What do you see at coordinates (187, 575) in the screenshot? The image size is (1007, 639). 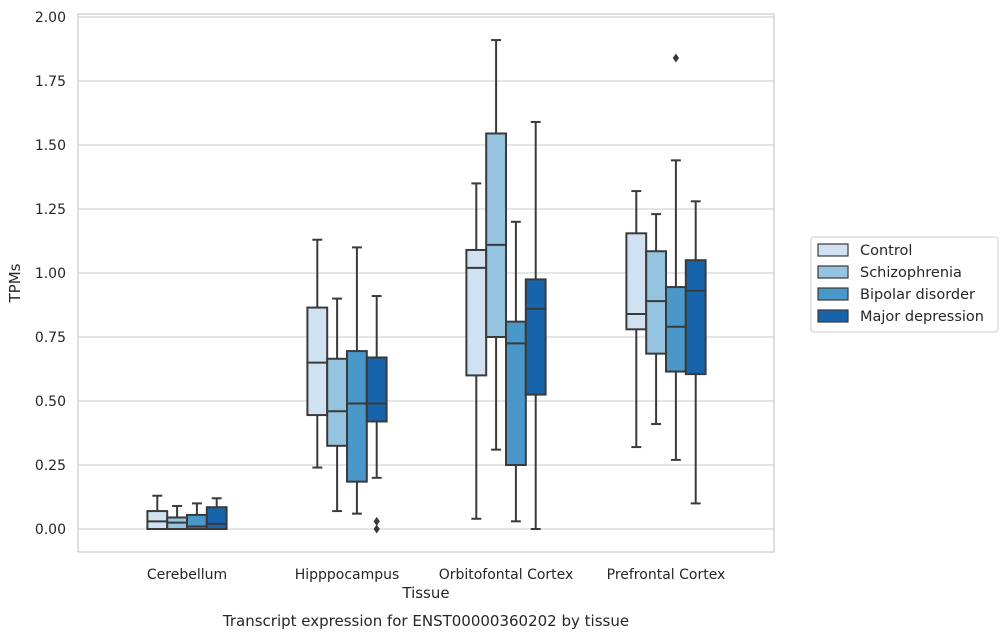 I see `x-tick-label: Cerebellum` at bounding box center [187, 575].